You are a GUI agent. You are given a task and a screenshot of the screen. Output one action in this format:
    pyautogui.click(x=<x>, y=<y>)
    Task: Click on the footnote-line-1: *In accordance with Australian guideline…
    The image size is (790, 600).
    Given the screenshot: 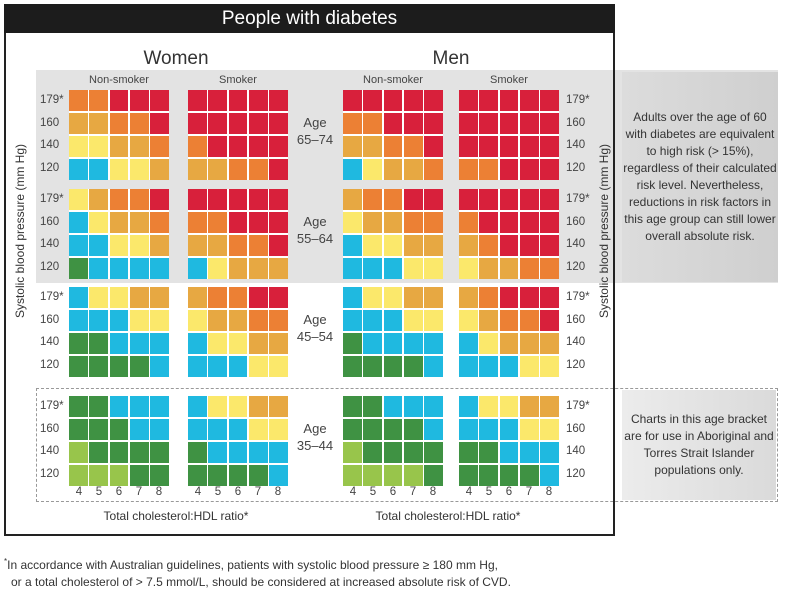 What is the action you would take?
    pyautogui.click(x=251, y=564)
    